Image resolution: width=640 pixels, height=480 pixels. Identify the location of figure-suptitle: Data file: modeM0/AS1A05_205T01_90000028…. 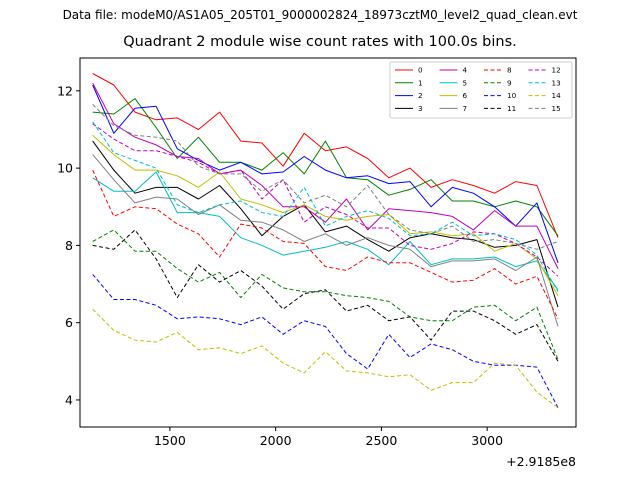
(320, 15).